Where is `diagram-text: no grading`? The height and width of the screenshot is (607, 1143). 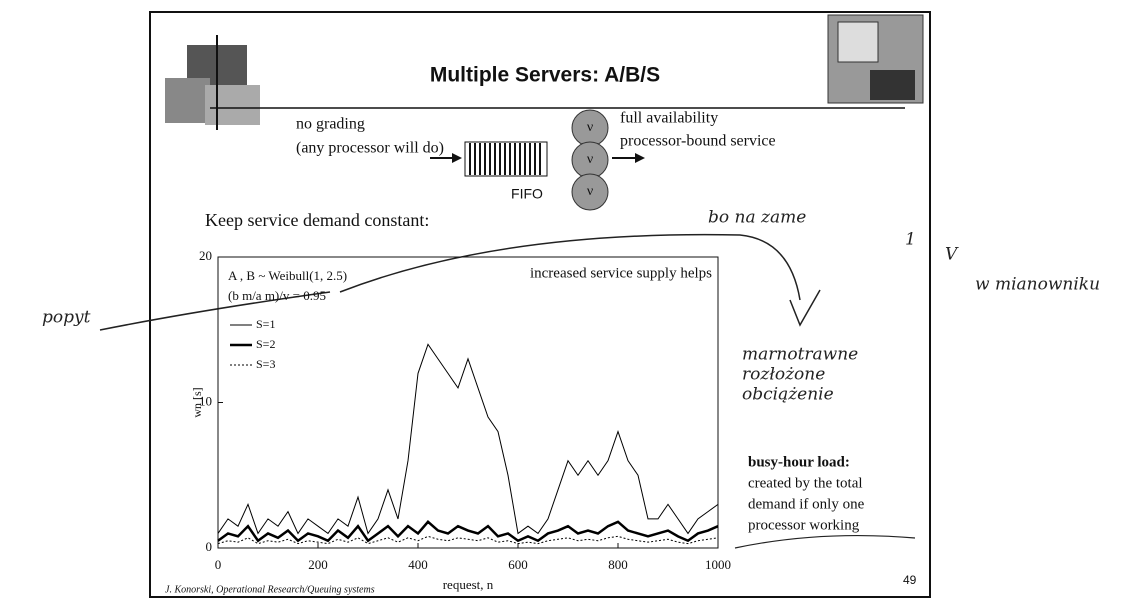 diagram-text: no grading is located at coordinates (330, 124).